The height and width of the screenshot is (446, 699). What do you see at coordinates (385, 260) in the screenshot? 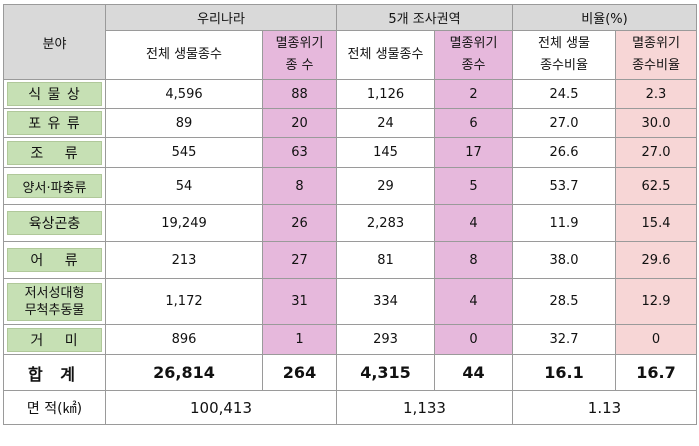
I see `survey-total-cell: 81` at bounding box center [385, 260].